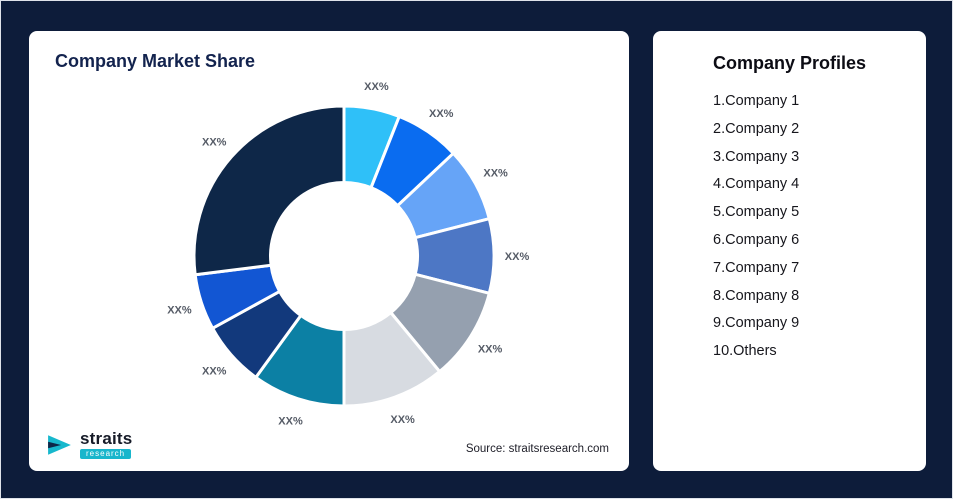 This screenshot has height=499, width=953. Describe the element at coordinates (756, 267) in the screenshot. I see `list-item: 7.Company 7` at that location.